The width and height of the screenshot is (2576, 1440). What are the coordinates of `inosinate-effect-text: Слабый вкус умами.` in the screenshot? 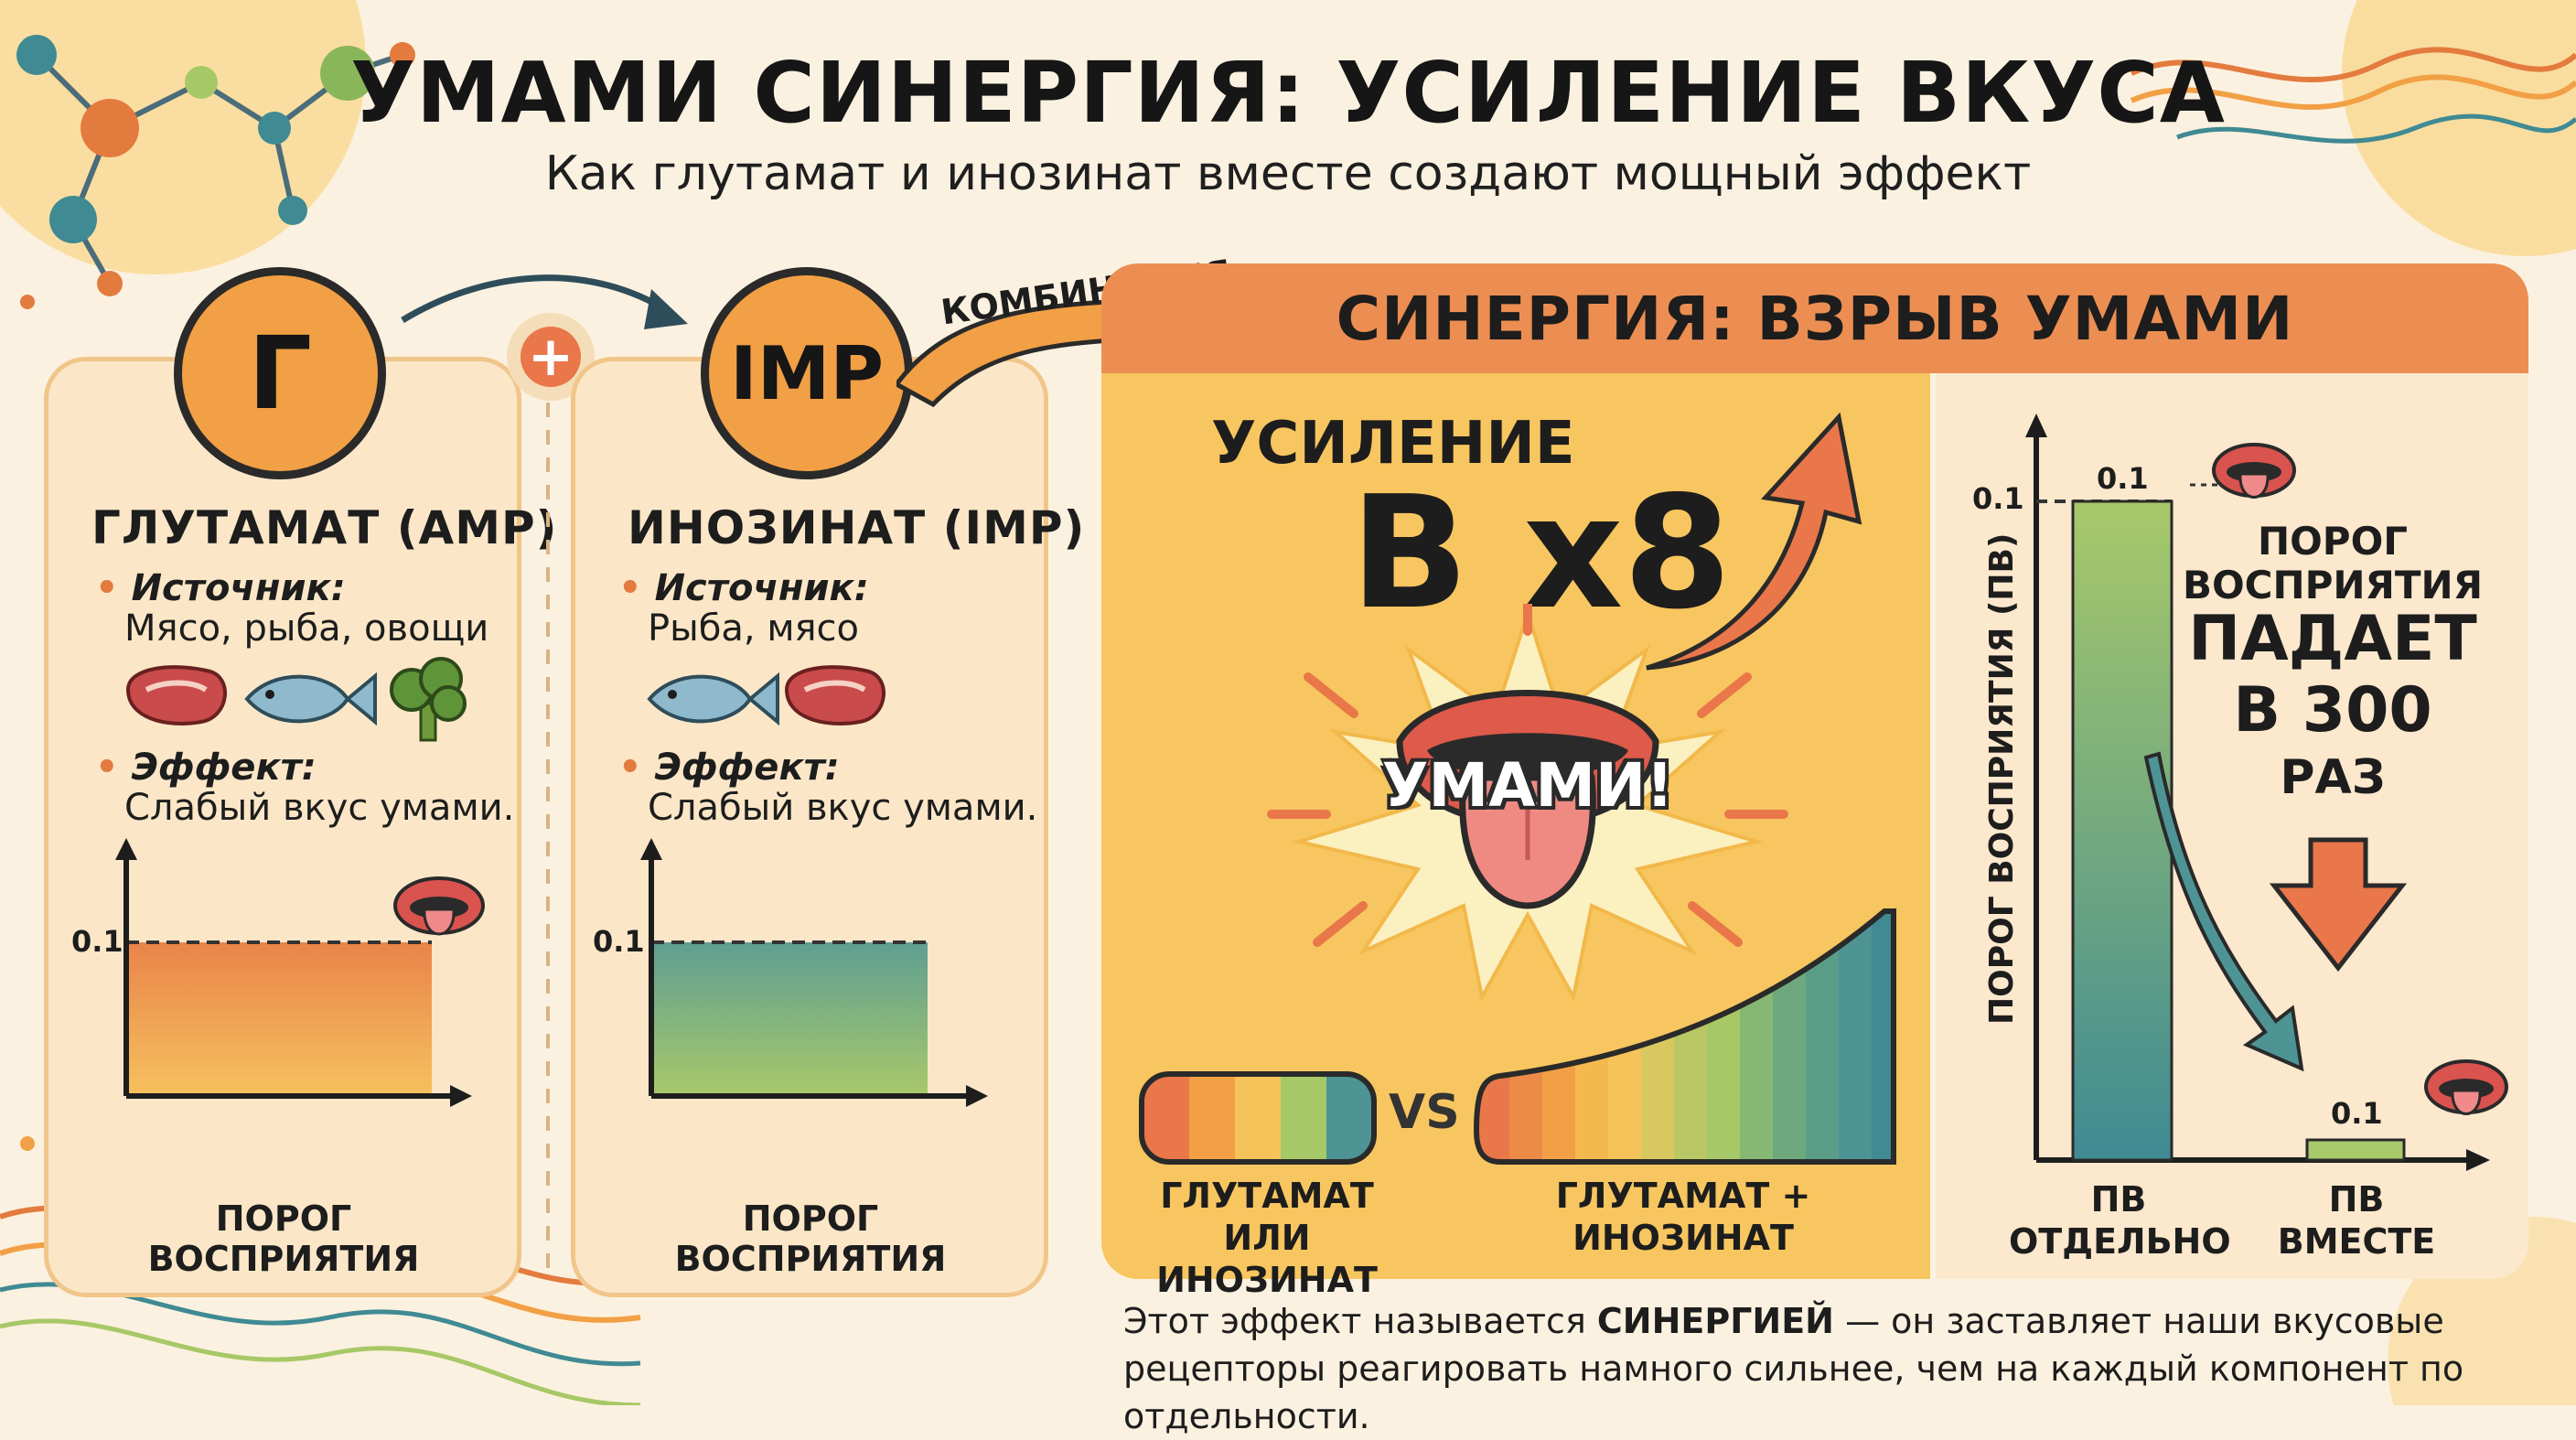 It's located at (843, 808).